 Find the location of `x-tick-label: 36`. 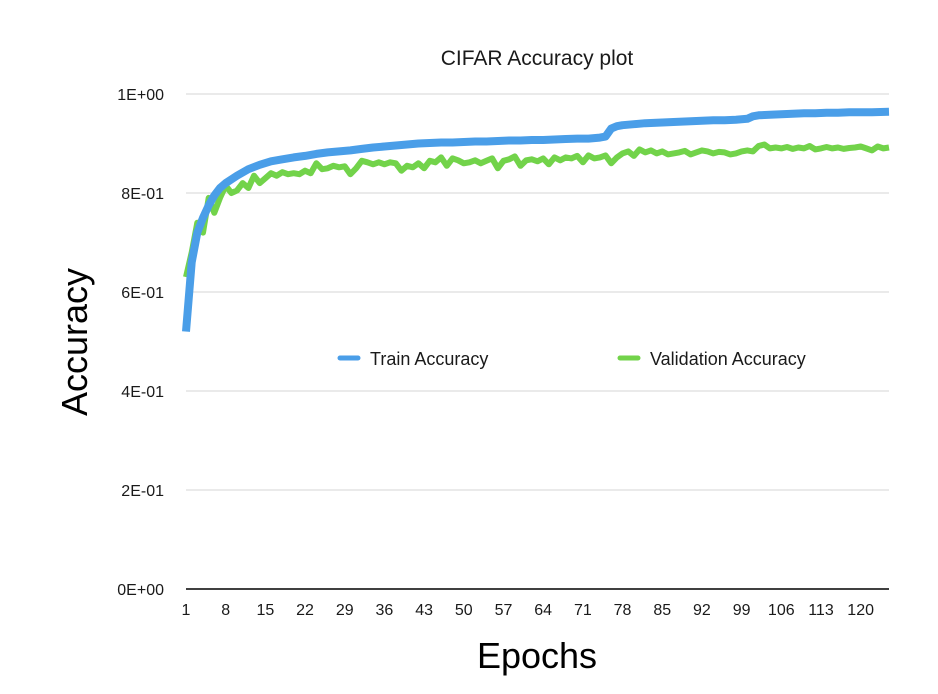

x-tick-label: 36 is located at coordinates (385, 610).